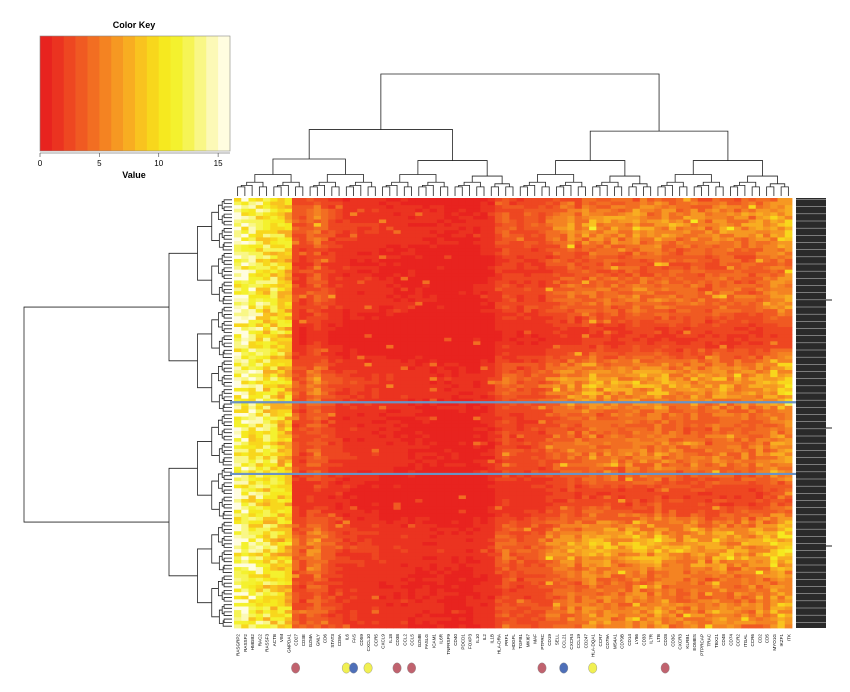 The width and height of the screenshot is (850, 692). What do you see at coordinates (224, 93) in the screenshot?
I see `color-key-band` at bounding box center [224, 93].